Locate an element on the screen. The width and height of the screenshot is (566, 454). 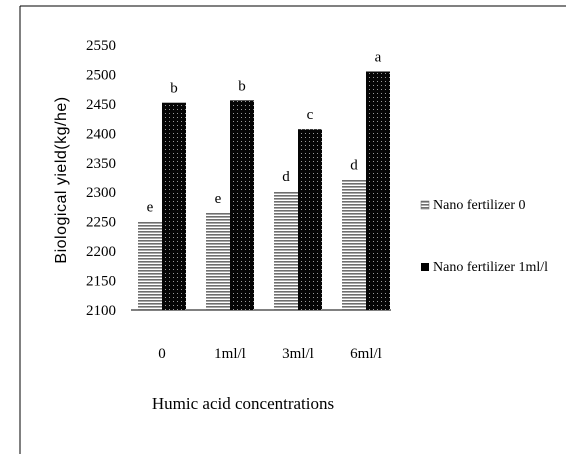
y-axis-ticks: 2100 2150 2200 2250 2300 2350 2400 2450 2500 2550 is located at coordinates (101, 178).